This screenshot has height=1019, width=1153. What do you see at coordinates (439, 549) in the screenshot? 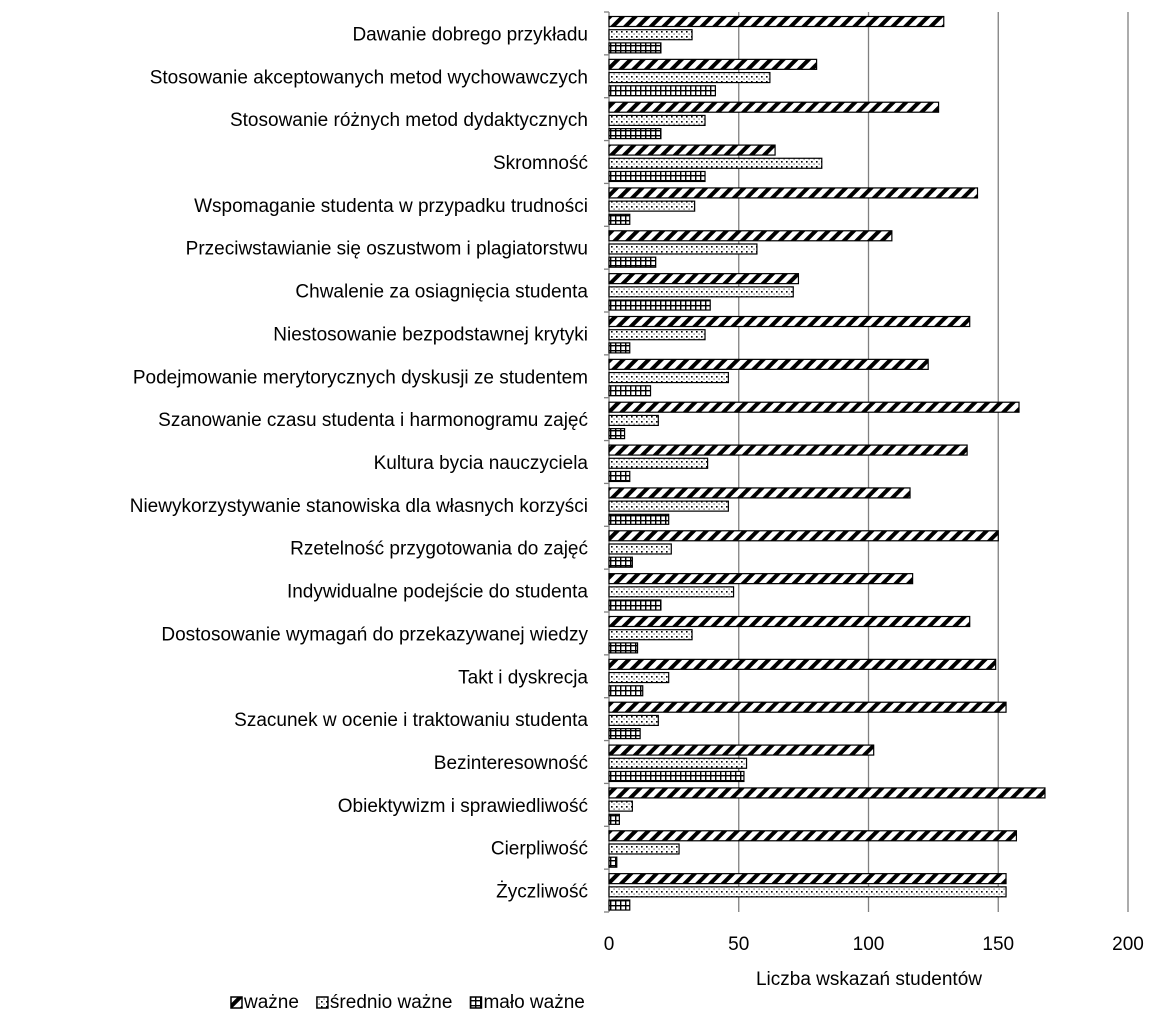
I see `category-label: Rzetelność przygotowania do zajęć` at bounding box center [439, 549].